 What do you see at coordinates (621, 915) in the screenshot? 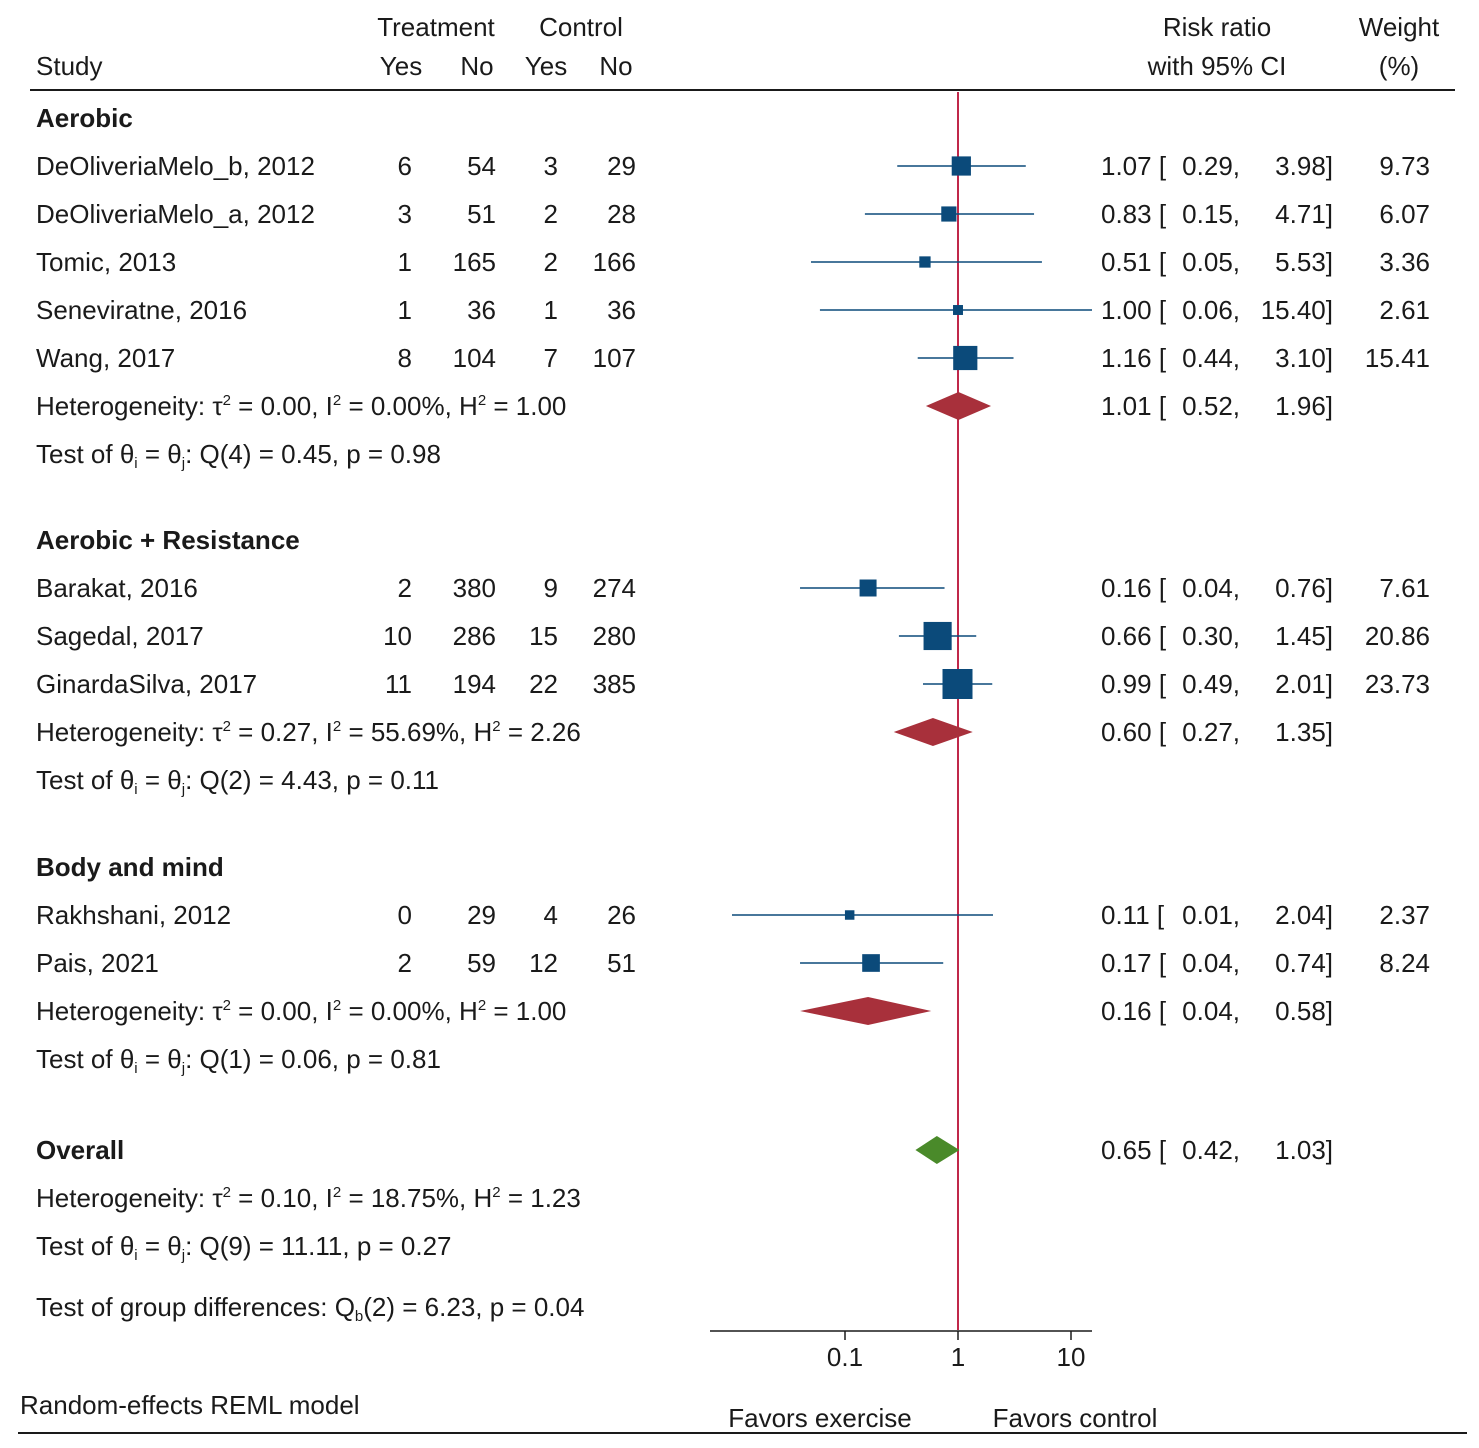
I see `control-no-count: 26` at bounding box center [621, 915].